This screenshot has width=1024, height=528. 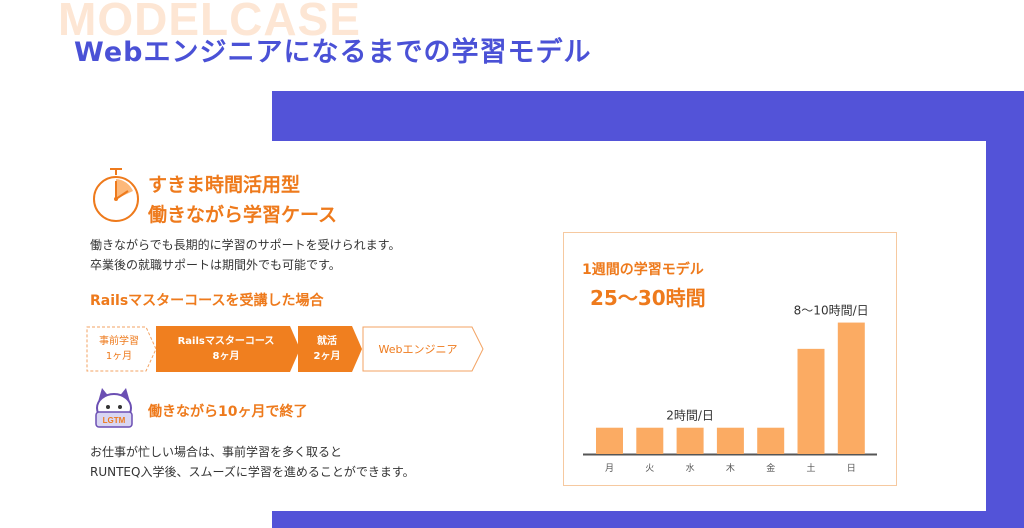 I want to click on course-title: Railsマスターコースを受講した場合, so click(x=207, y=301).